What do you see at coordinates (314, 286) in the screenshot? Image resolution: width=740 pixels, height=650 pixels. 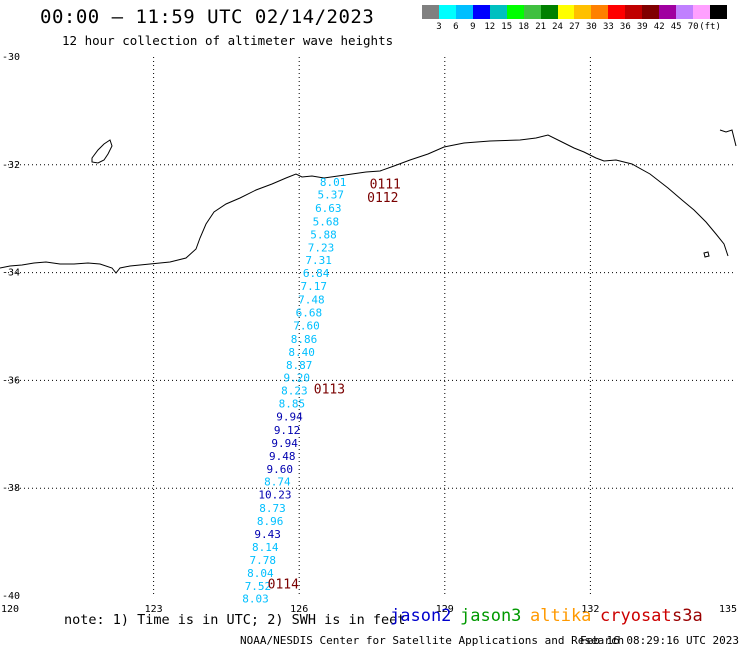 I see `wave-height-value: 7.17` at bounding box center [314, 286].